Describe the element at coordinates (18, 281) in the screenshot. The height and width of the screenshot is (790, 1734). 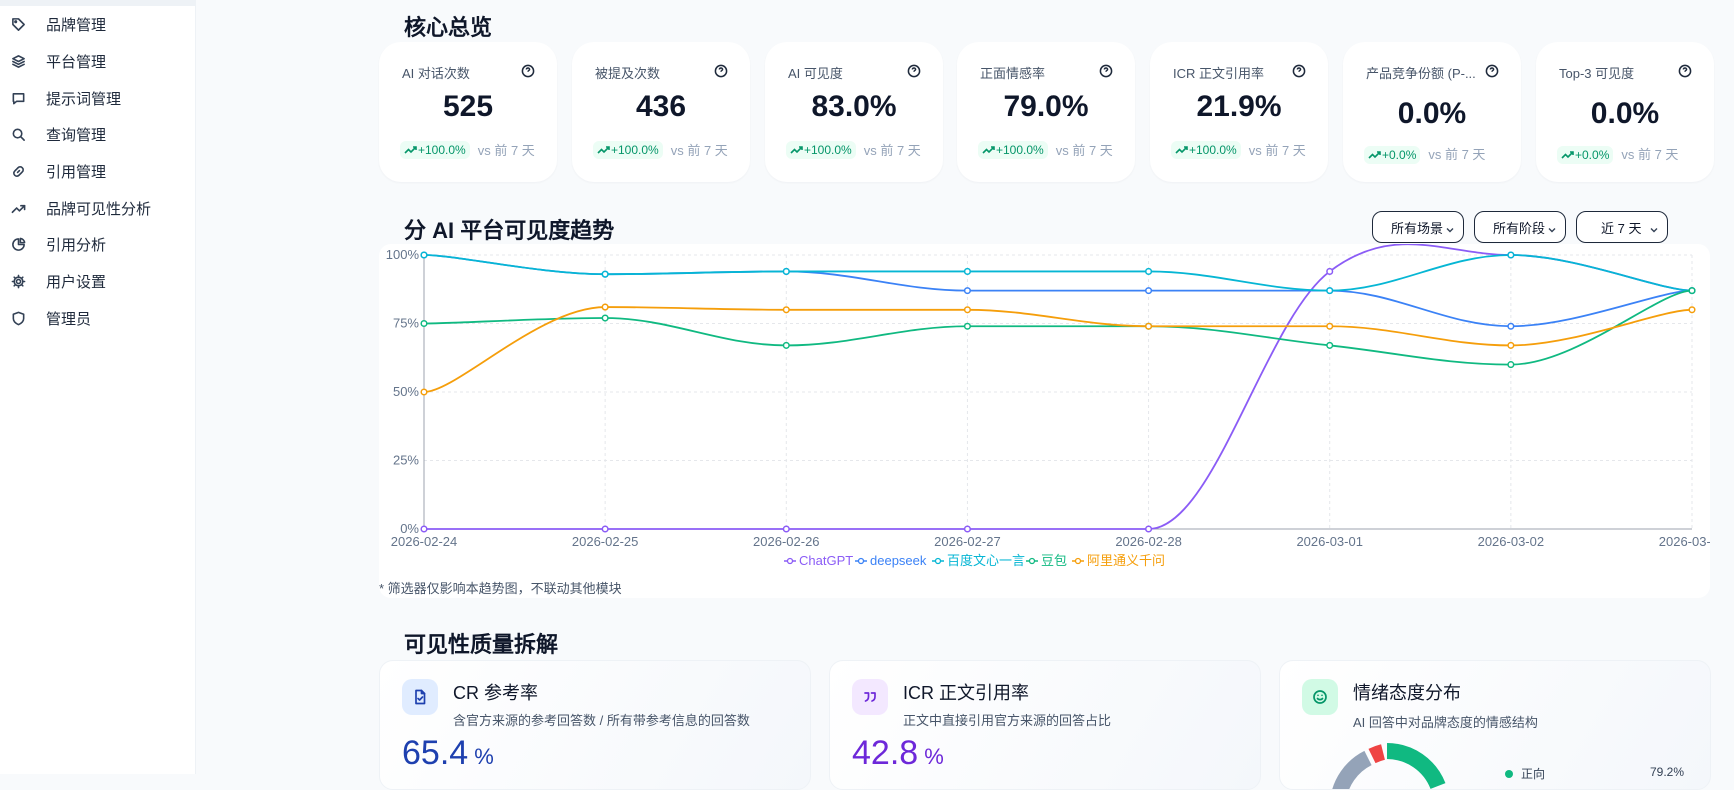
I see `gear-icon` at that location.